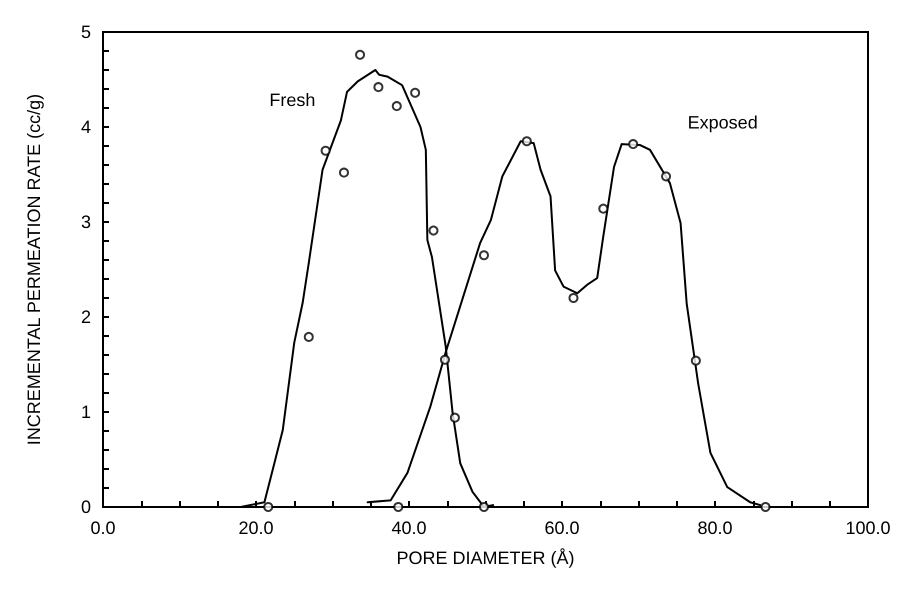 The image size is (901, 592). What do you see at coordinates (715, 528) in the screenshot?
I see `x-tick-label: 80.0` at bounding box center [715, 528].